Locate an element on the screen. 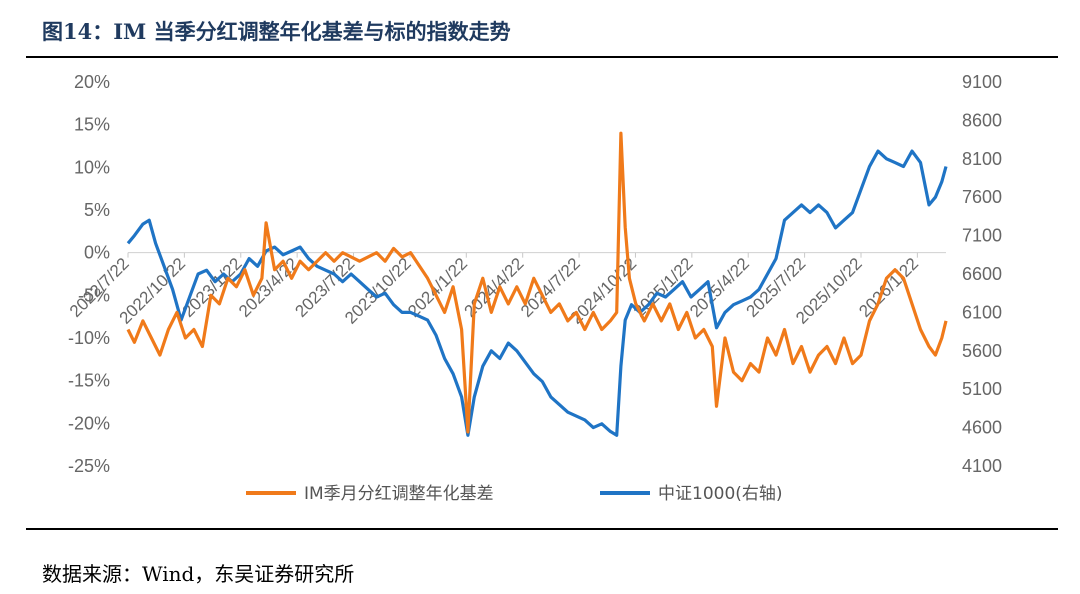 This screenshot has width=1080, height=594. y-left-tick-label: 0% is located at coordinates (97, 253).